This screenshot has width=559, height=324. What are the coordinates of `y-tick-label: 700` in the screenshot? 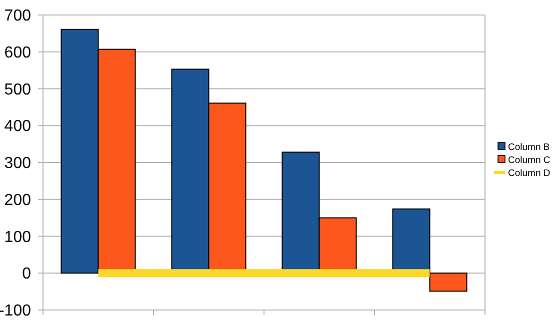 It's located at (18, 16).